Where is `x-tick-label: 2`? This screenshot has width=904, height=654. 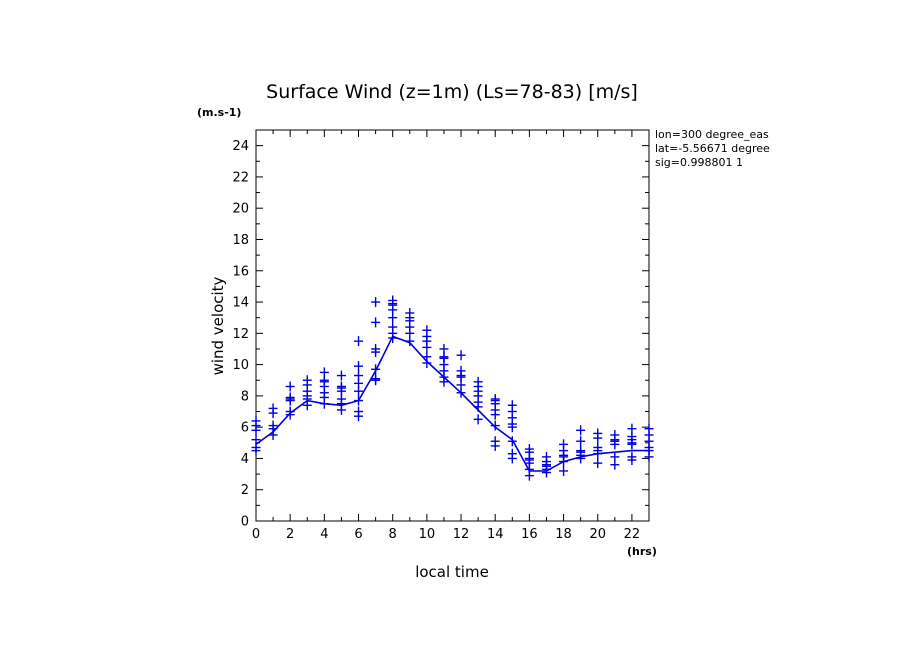
x-tick-label: 2 is located at coordinates (290, 534).